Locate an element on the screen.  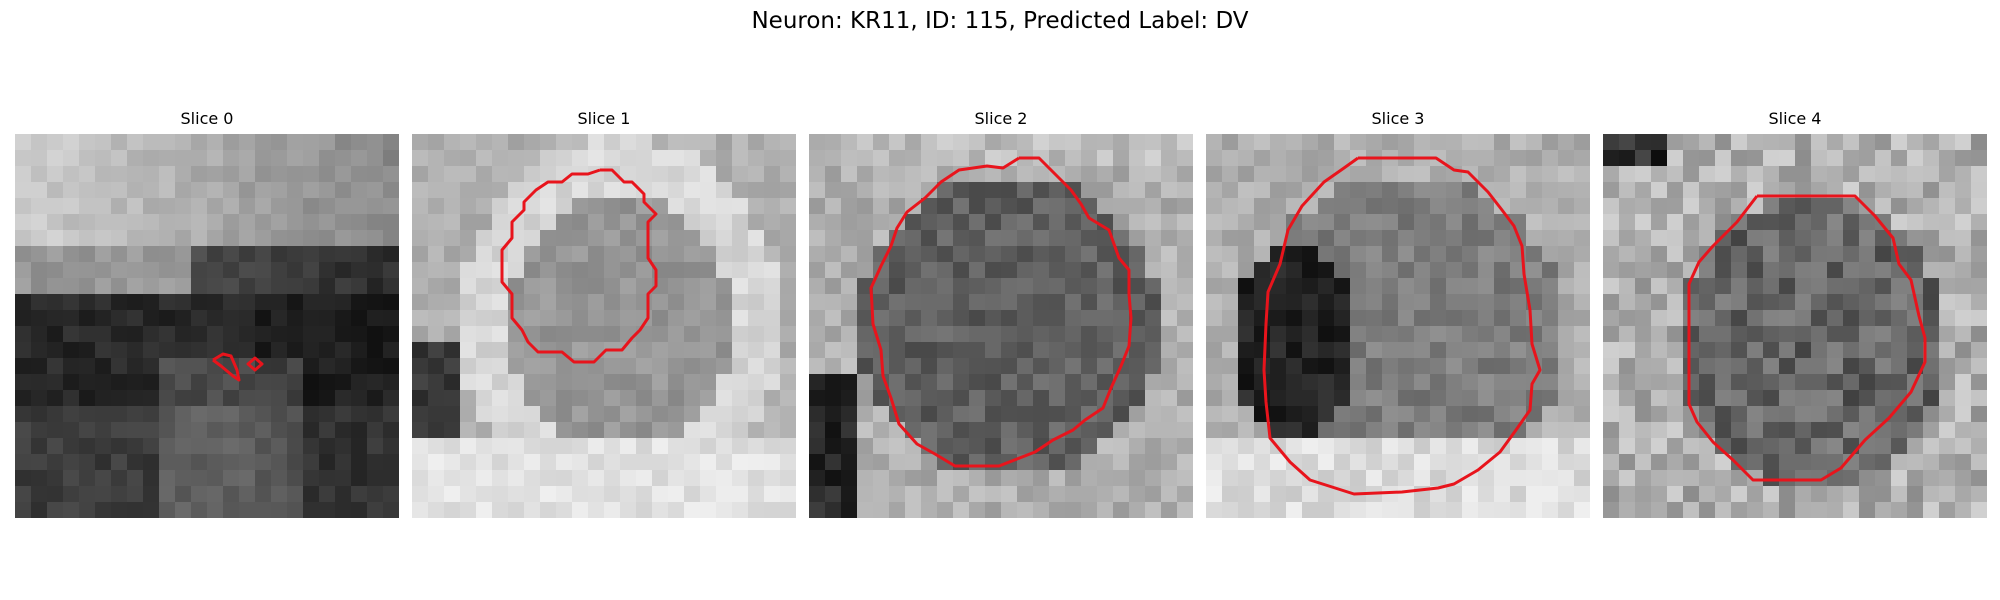
panel-title: Slice 1 is located at coordinates (604, 118).